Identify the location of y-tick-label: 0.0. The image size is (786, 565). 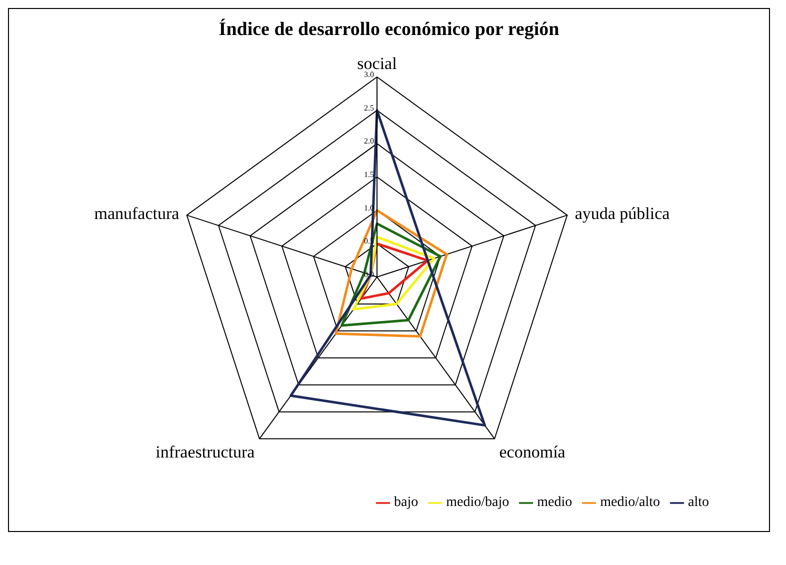
(369, 274).